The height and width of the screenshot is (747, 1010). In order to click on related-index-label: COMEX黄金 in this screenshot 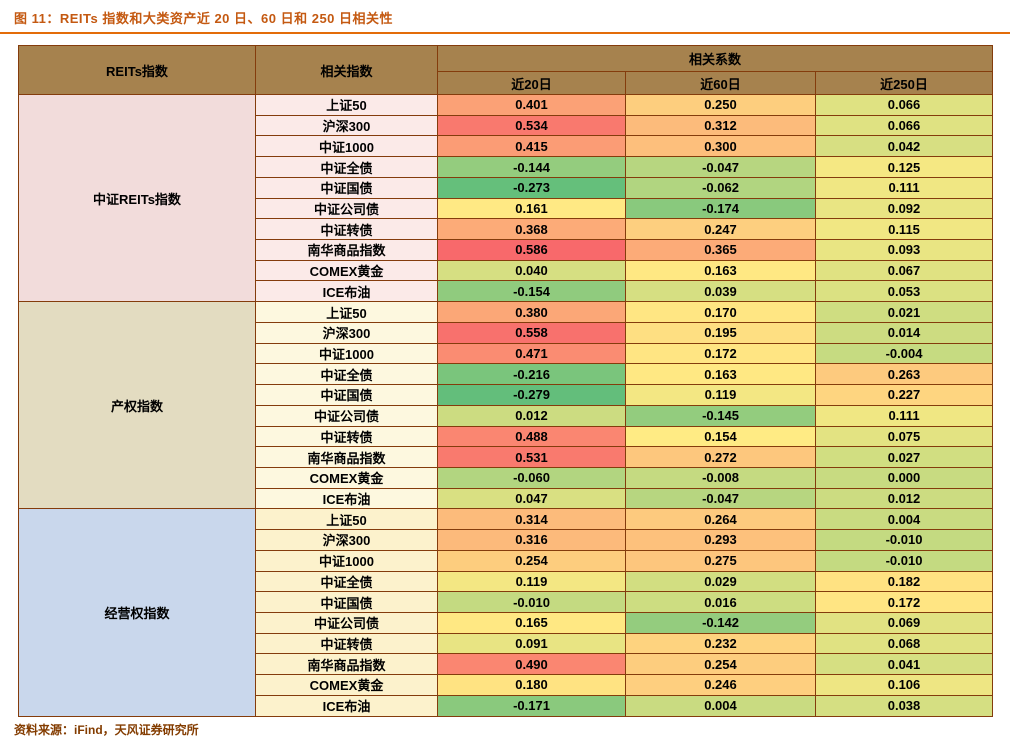, I will do `click(346, 685)`.